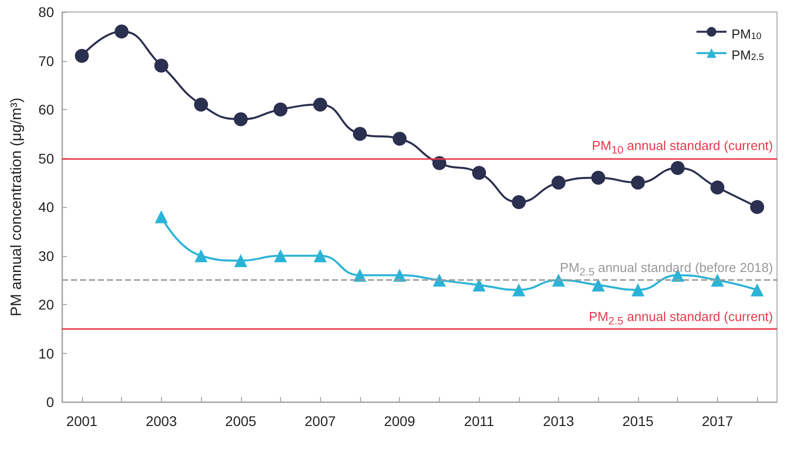 The height and width of the screenshot is (450, 789). Describe the element at coordinates (400, 421) in the screenshot. I see `x-tick-label: 2009` at that location.